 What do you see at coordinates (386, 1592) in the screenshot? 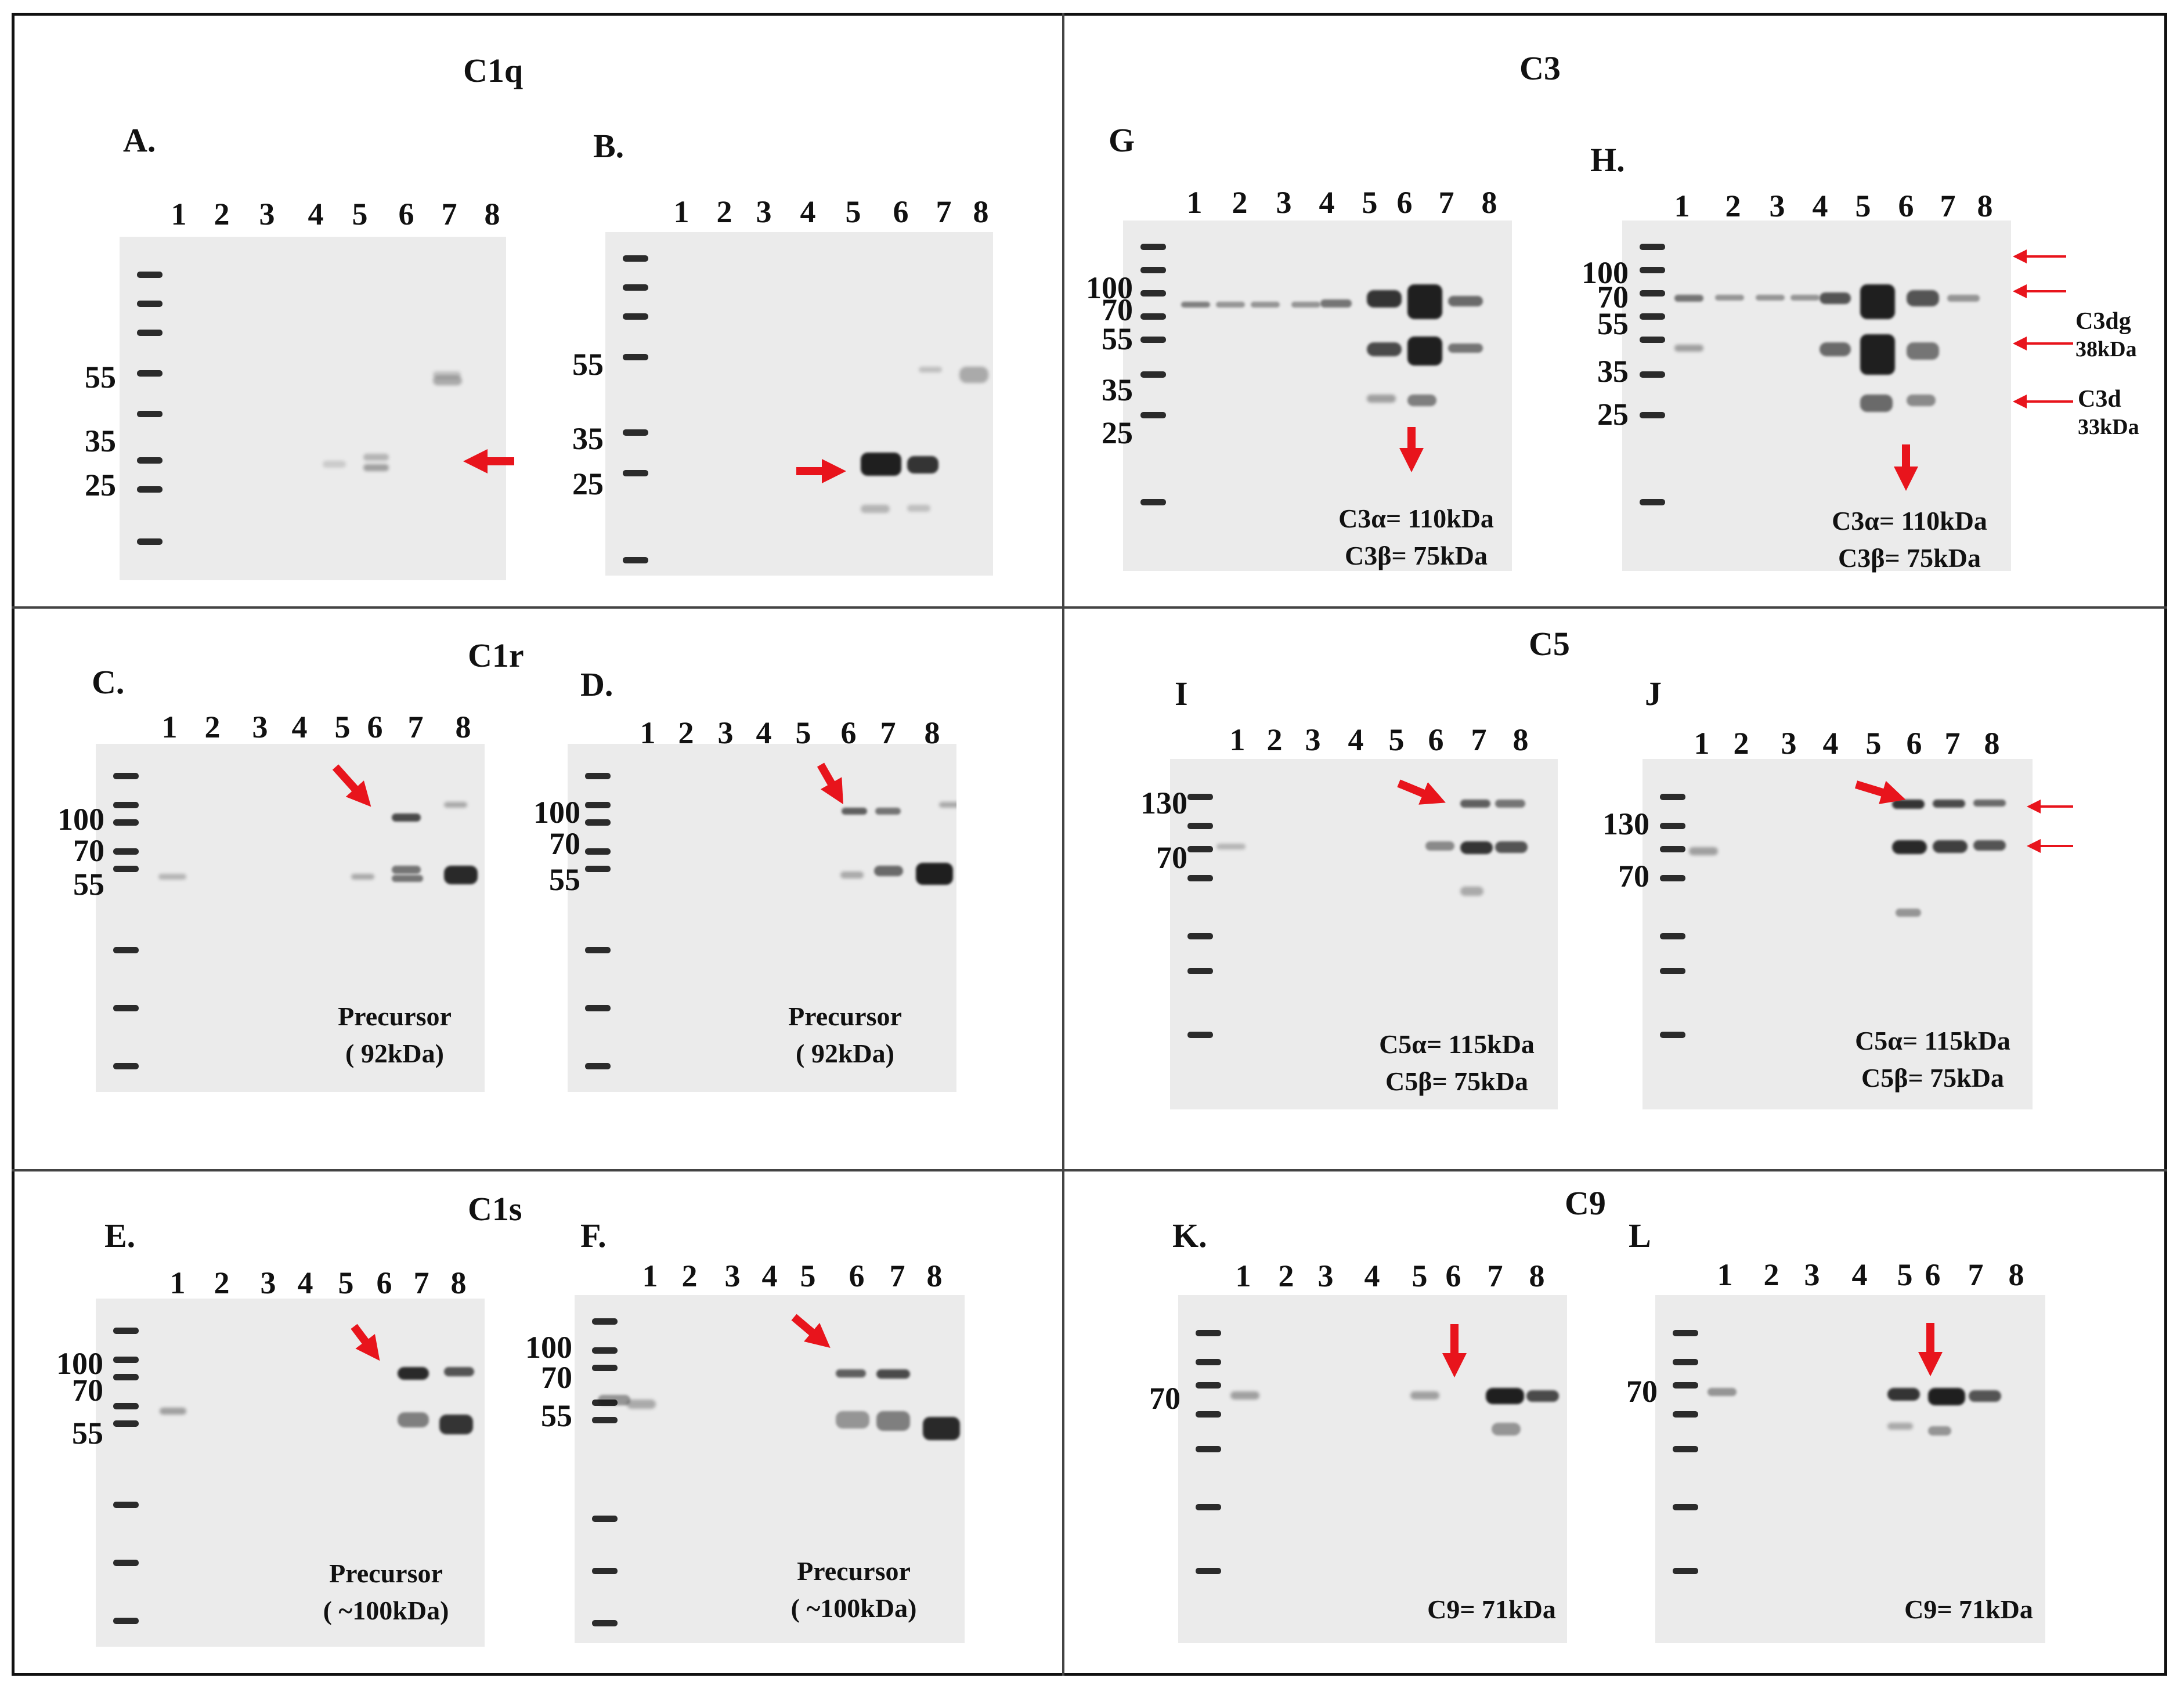
I see `note-e: Precursor ( ~100kDa)` at bounding box center [386, 1592].